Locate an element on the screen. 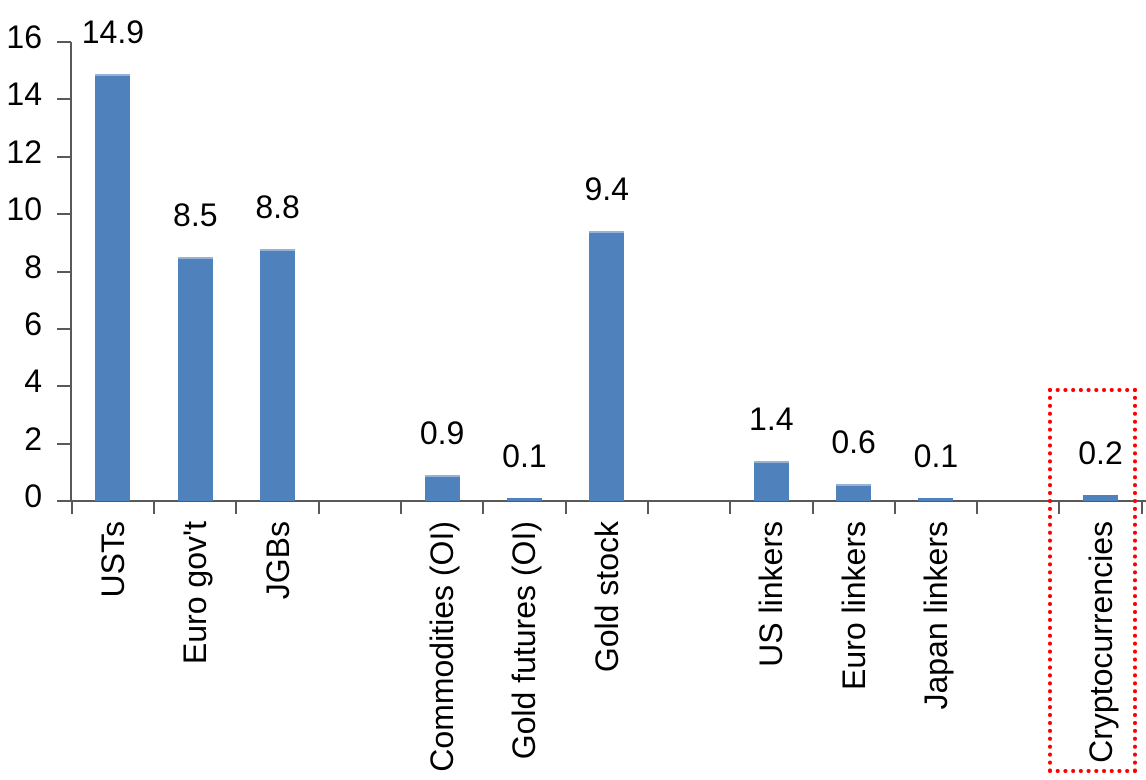 Image resolution: width=1146 pixels, height=780 pixels. x-axis-line is located at coordinates (608, 501).